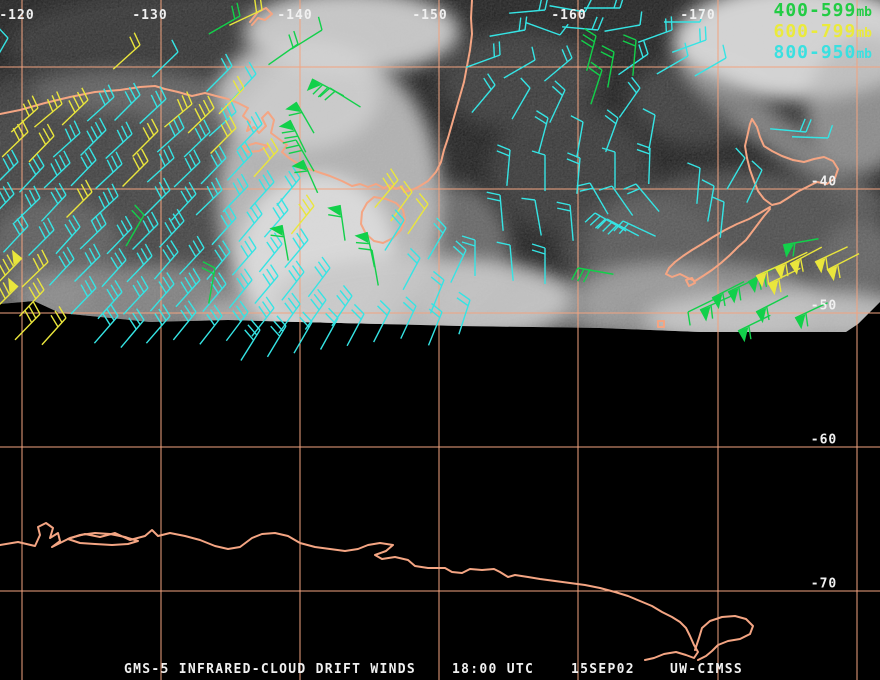 Image resolution: width=880 pixels, height=680 pixels. What do you see at coordinates (603, 669) in the screenshot?
I see `product-date: 15SEP02` at bounding box center [603, 669].